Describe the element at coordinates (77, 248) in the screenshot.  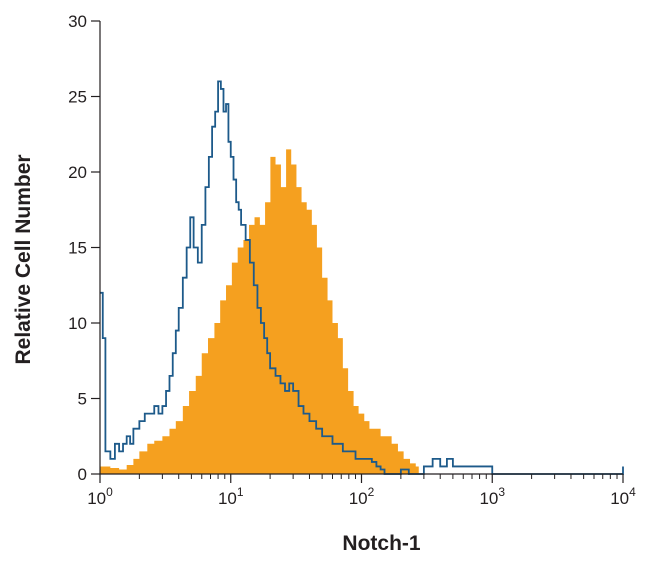
I see `y-tick-label: 15` at that location.